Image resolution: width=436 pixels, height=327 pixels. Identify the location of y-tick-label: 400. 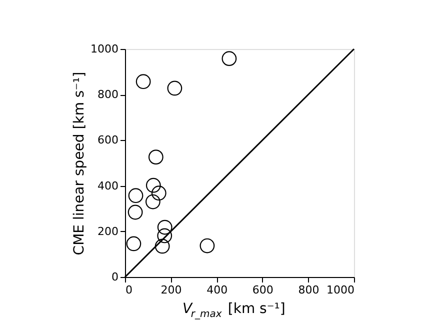
(108, 185).